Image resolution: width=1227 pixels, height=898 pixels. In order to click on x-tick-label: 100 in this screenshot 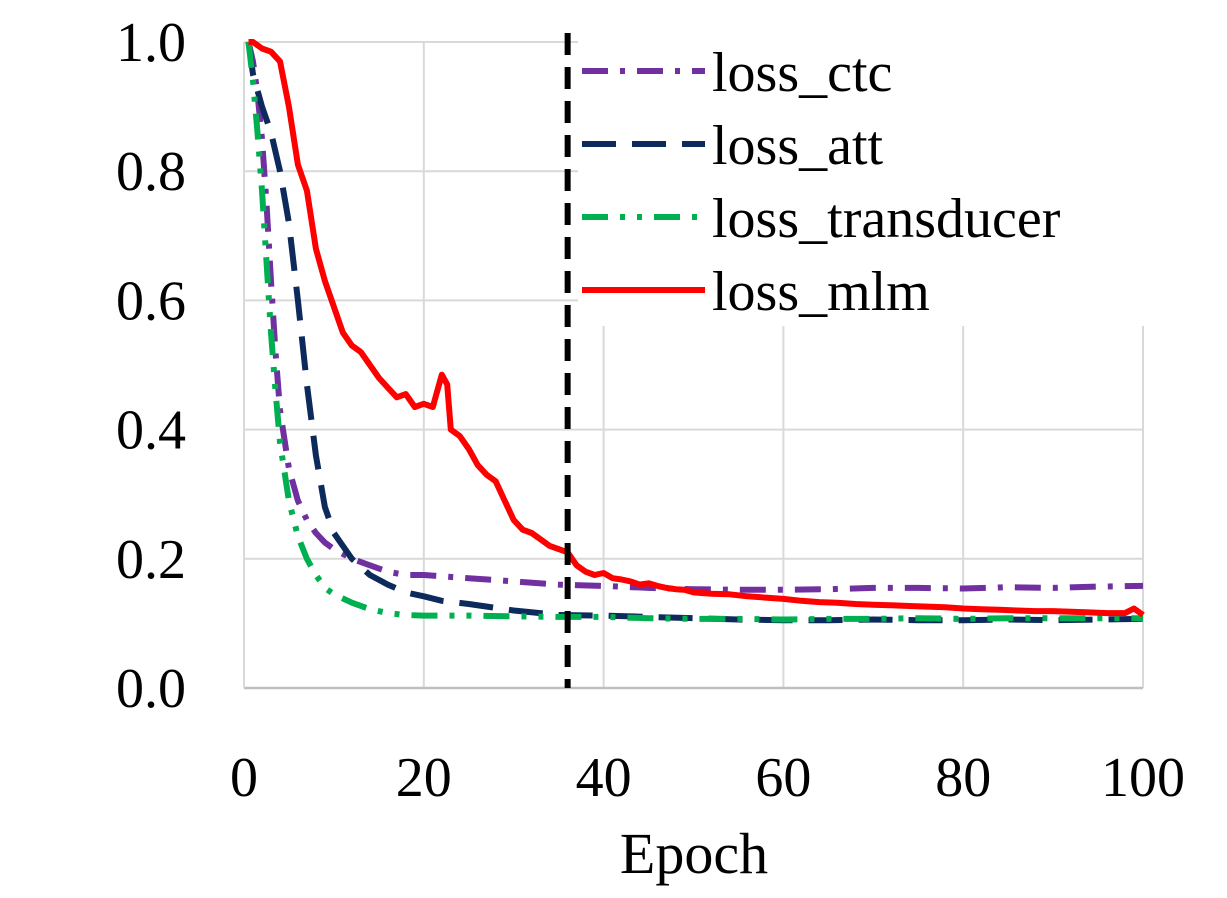, I will do `click(1143, 778)`.